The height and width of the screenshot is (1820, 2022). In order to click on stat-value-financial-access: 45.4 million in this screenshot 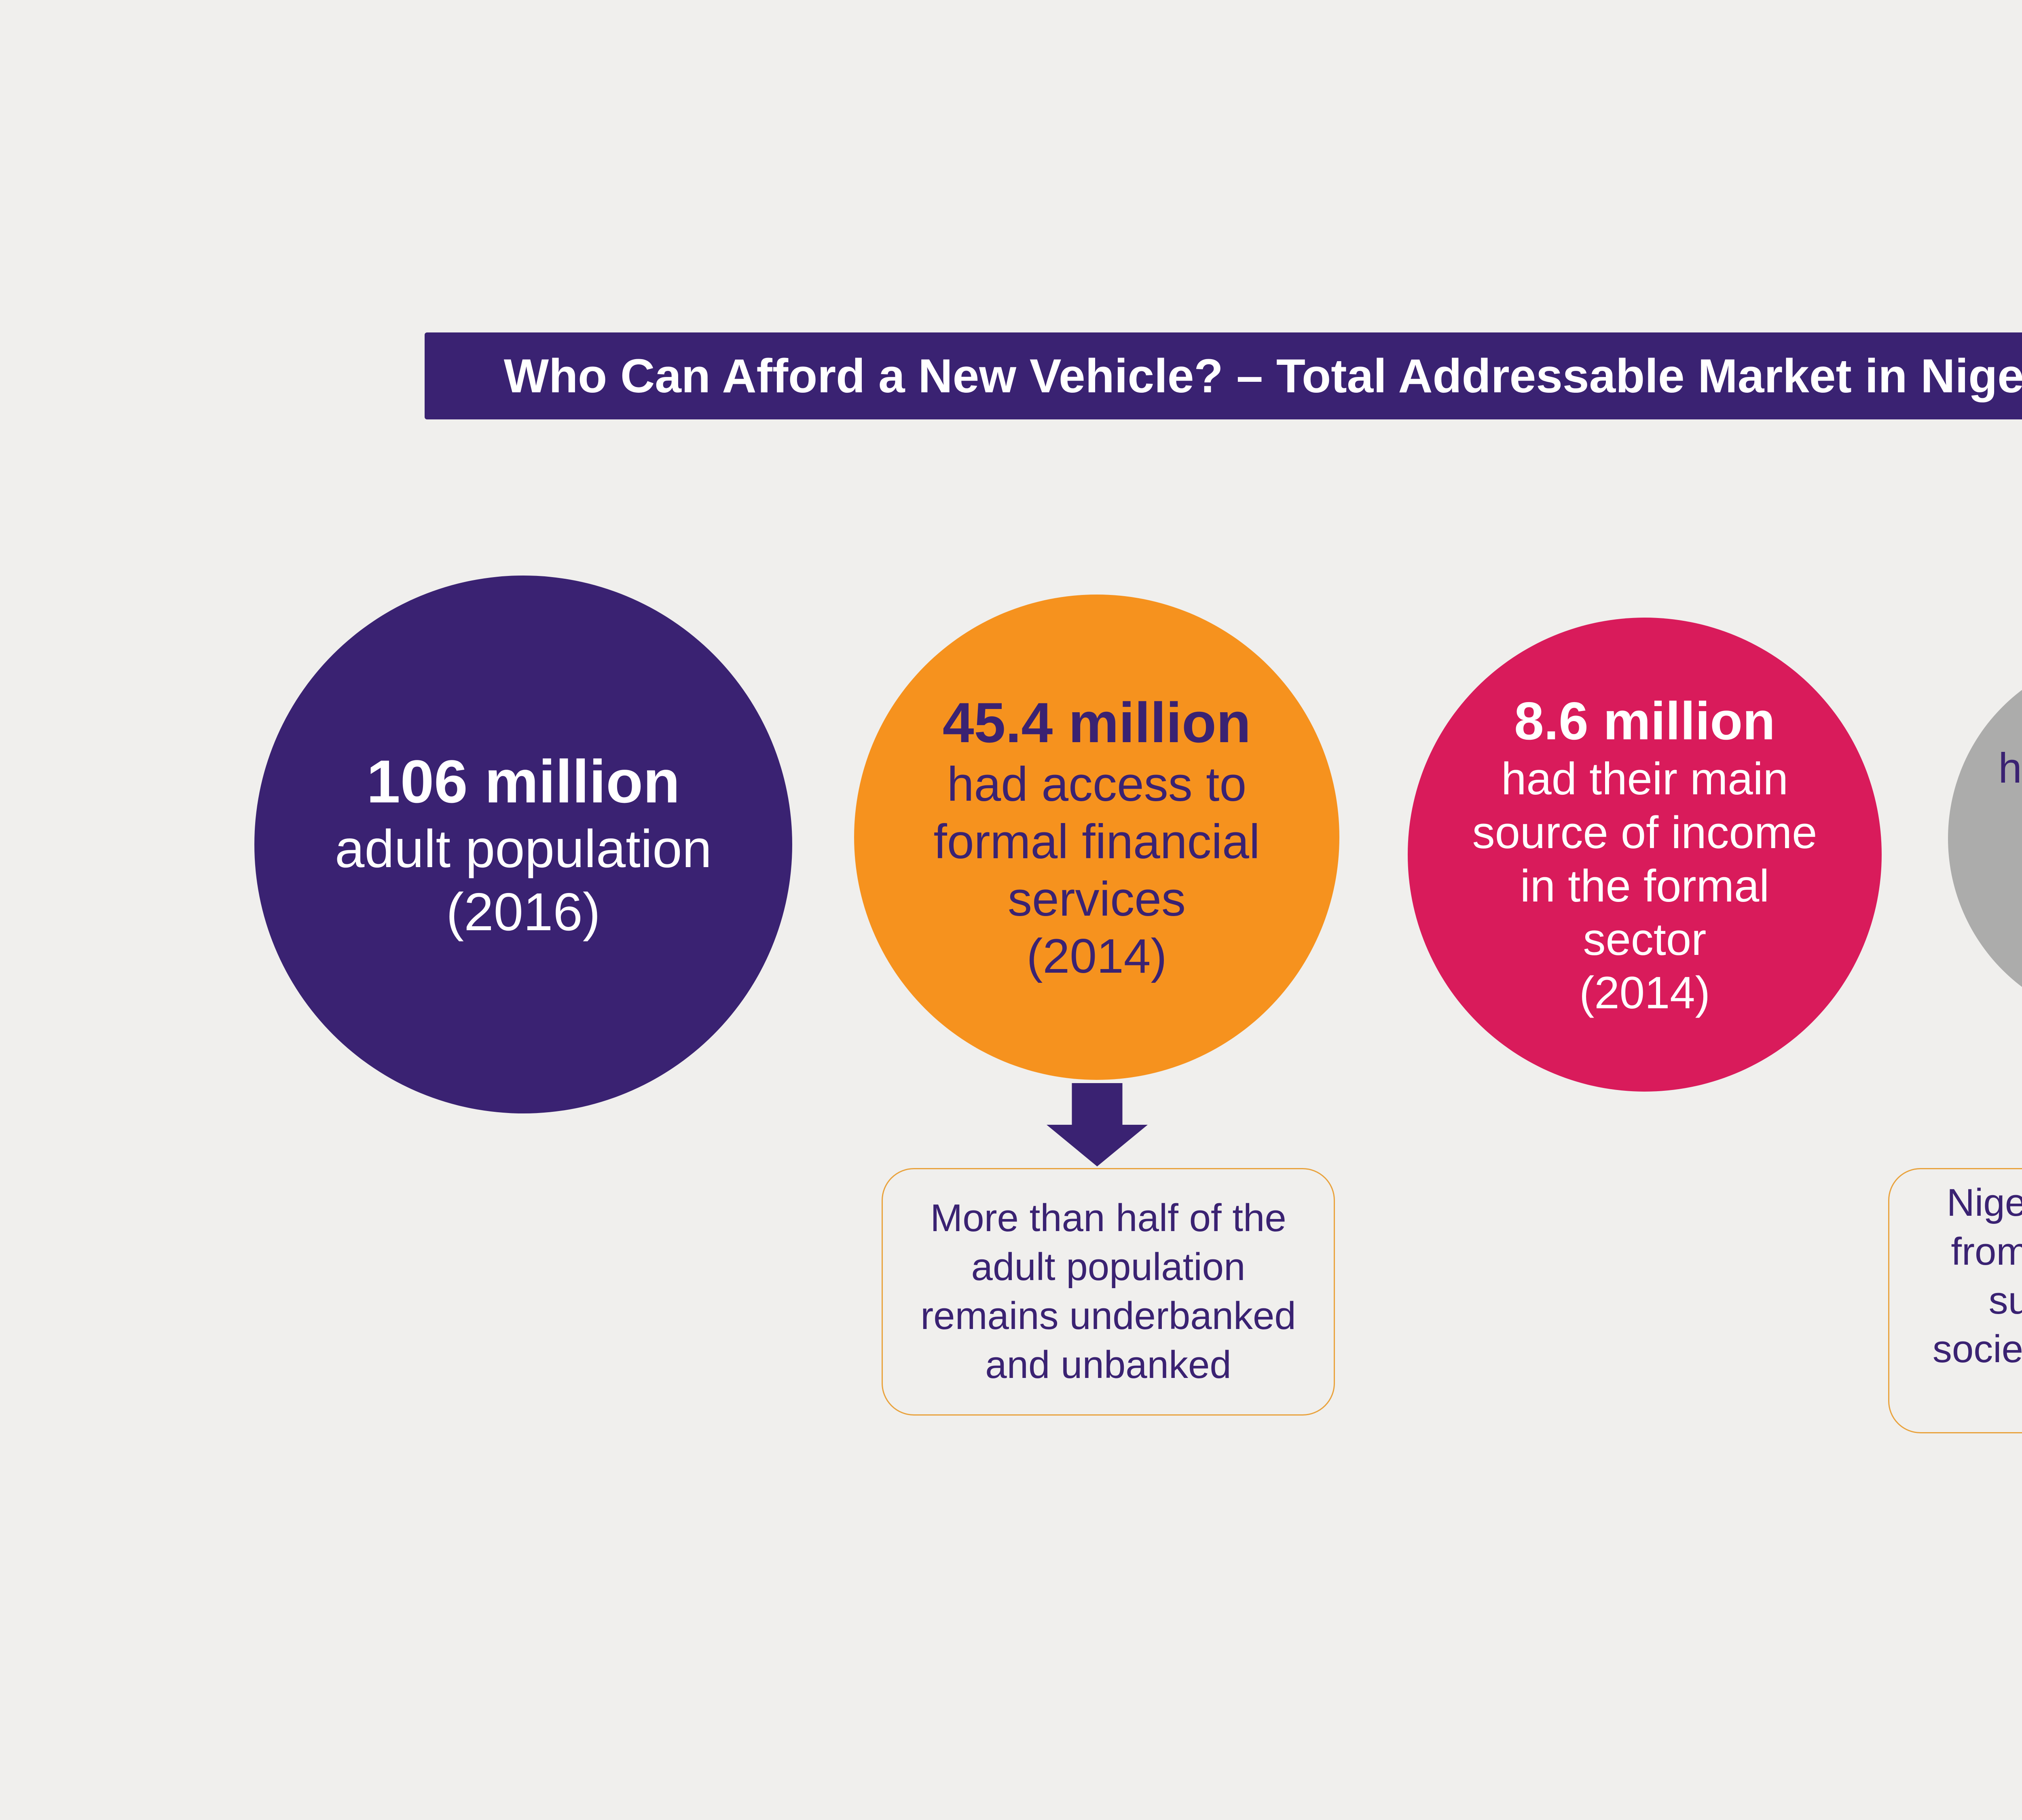, I will do `click(1096, 723)`.